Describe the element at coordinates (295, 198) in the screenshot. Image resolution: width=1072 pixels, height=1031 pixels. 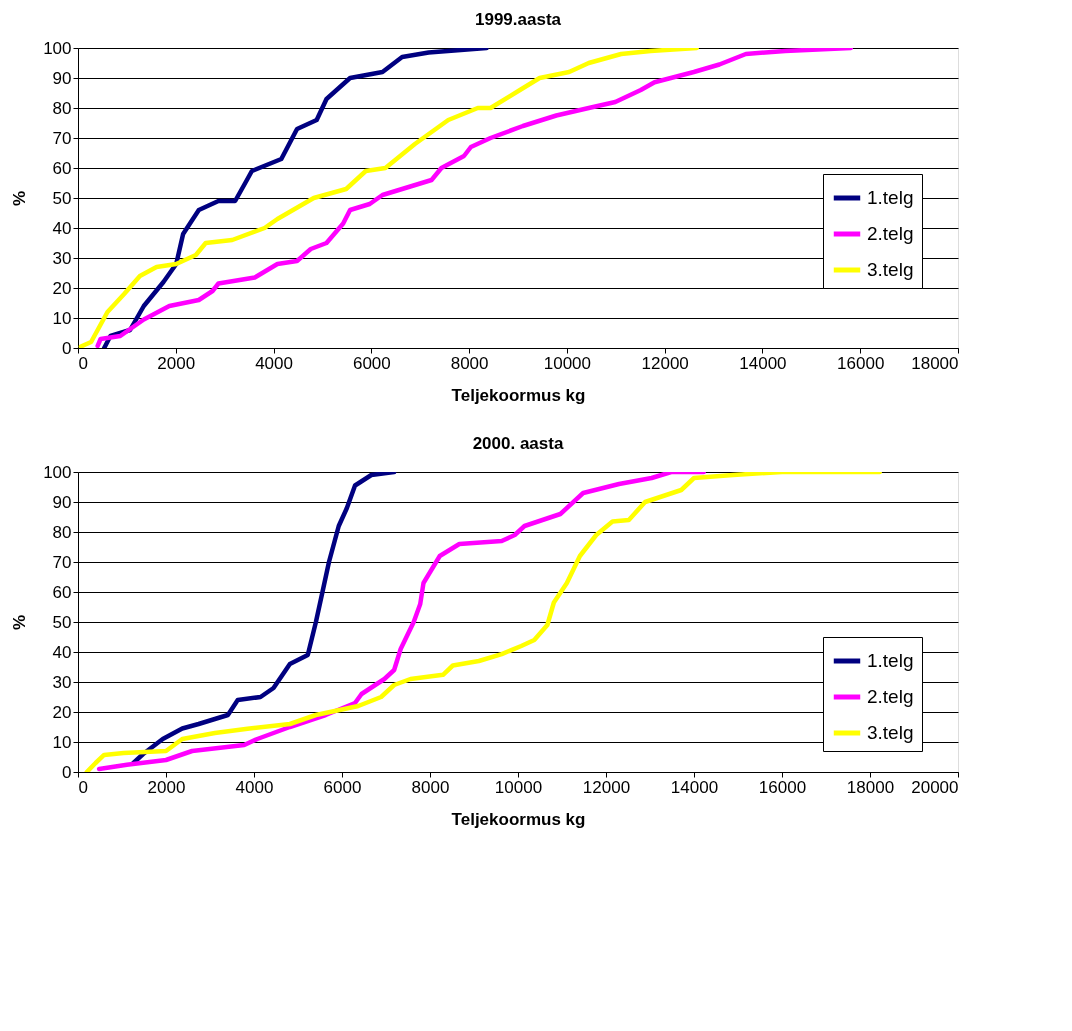
I see `line-series` at that location.